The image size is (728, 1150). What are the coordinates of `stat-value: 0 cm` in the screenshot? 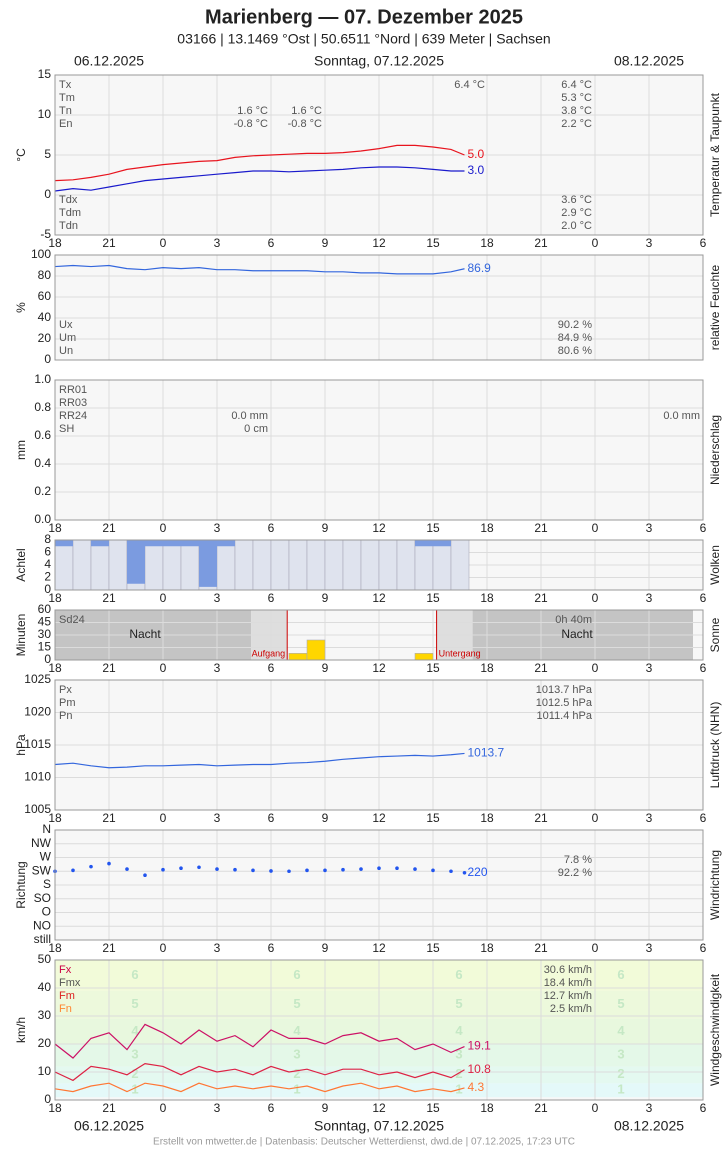 It's located at (256, 429).